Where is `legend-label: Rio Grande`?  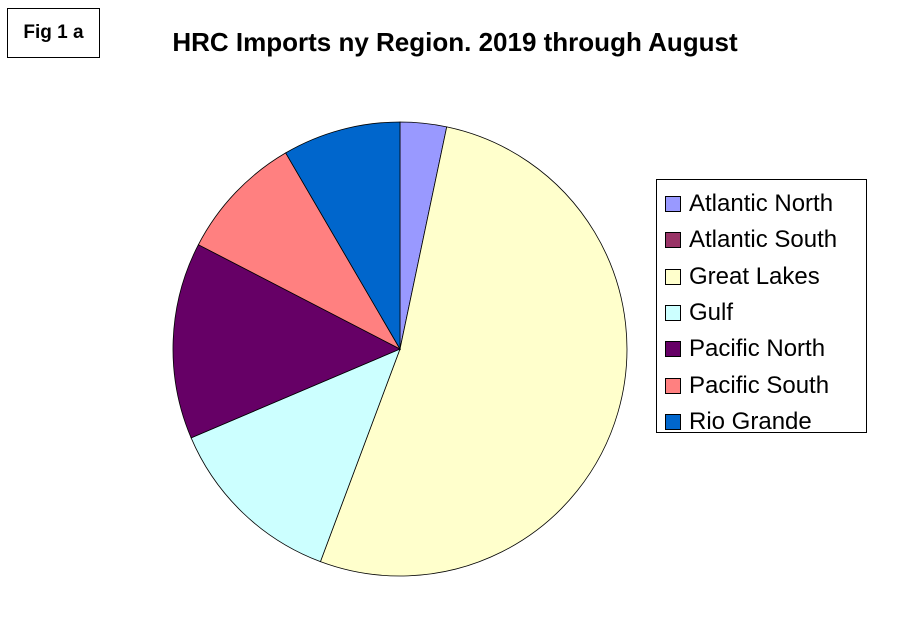
legend-label: Rio Grande is located at coordinates (750, 421).